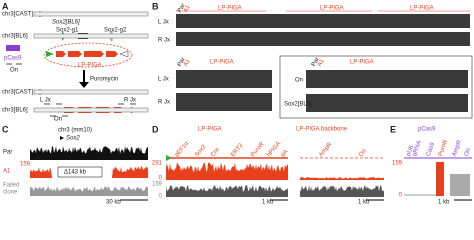 Image resolution: width=474 pixels, height=240 pixels. I want to click on scale-label: 30 kb, so click(113, 203).